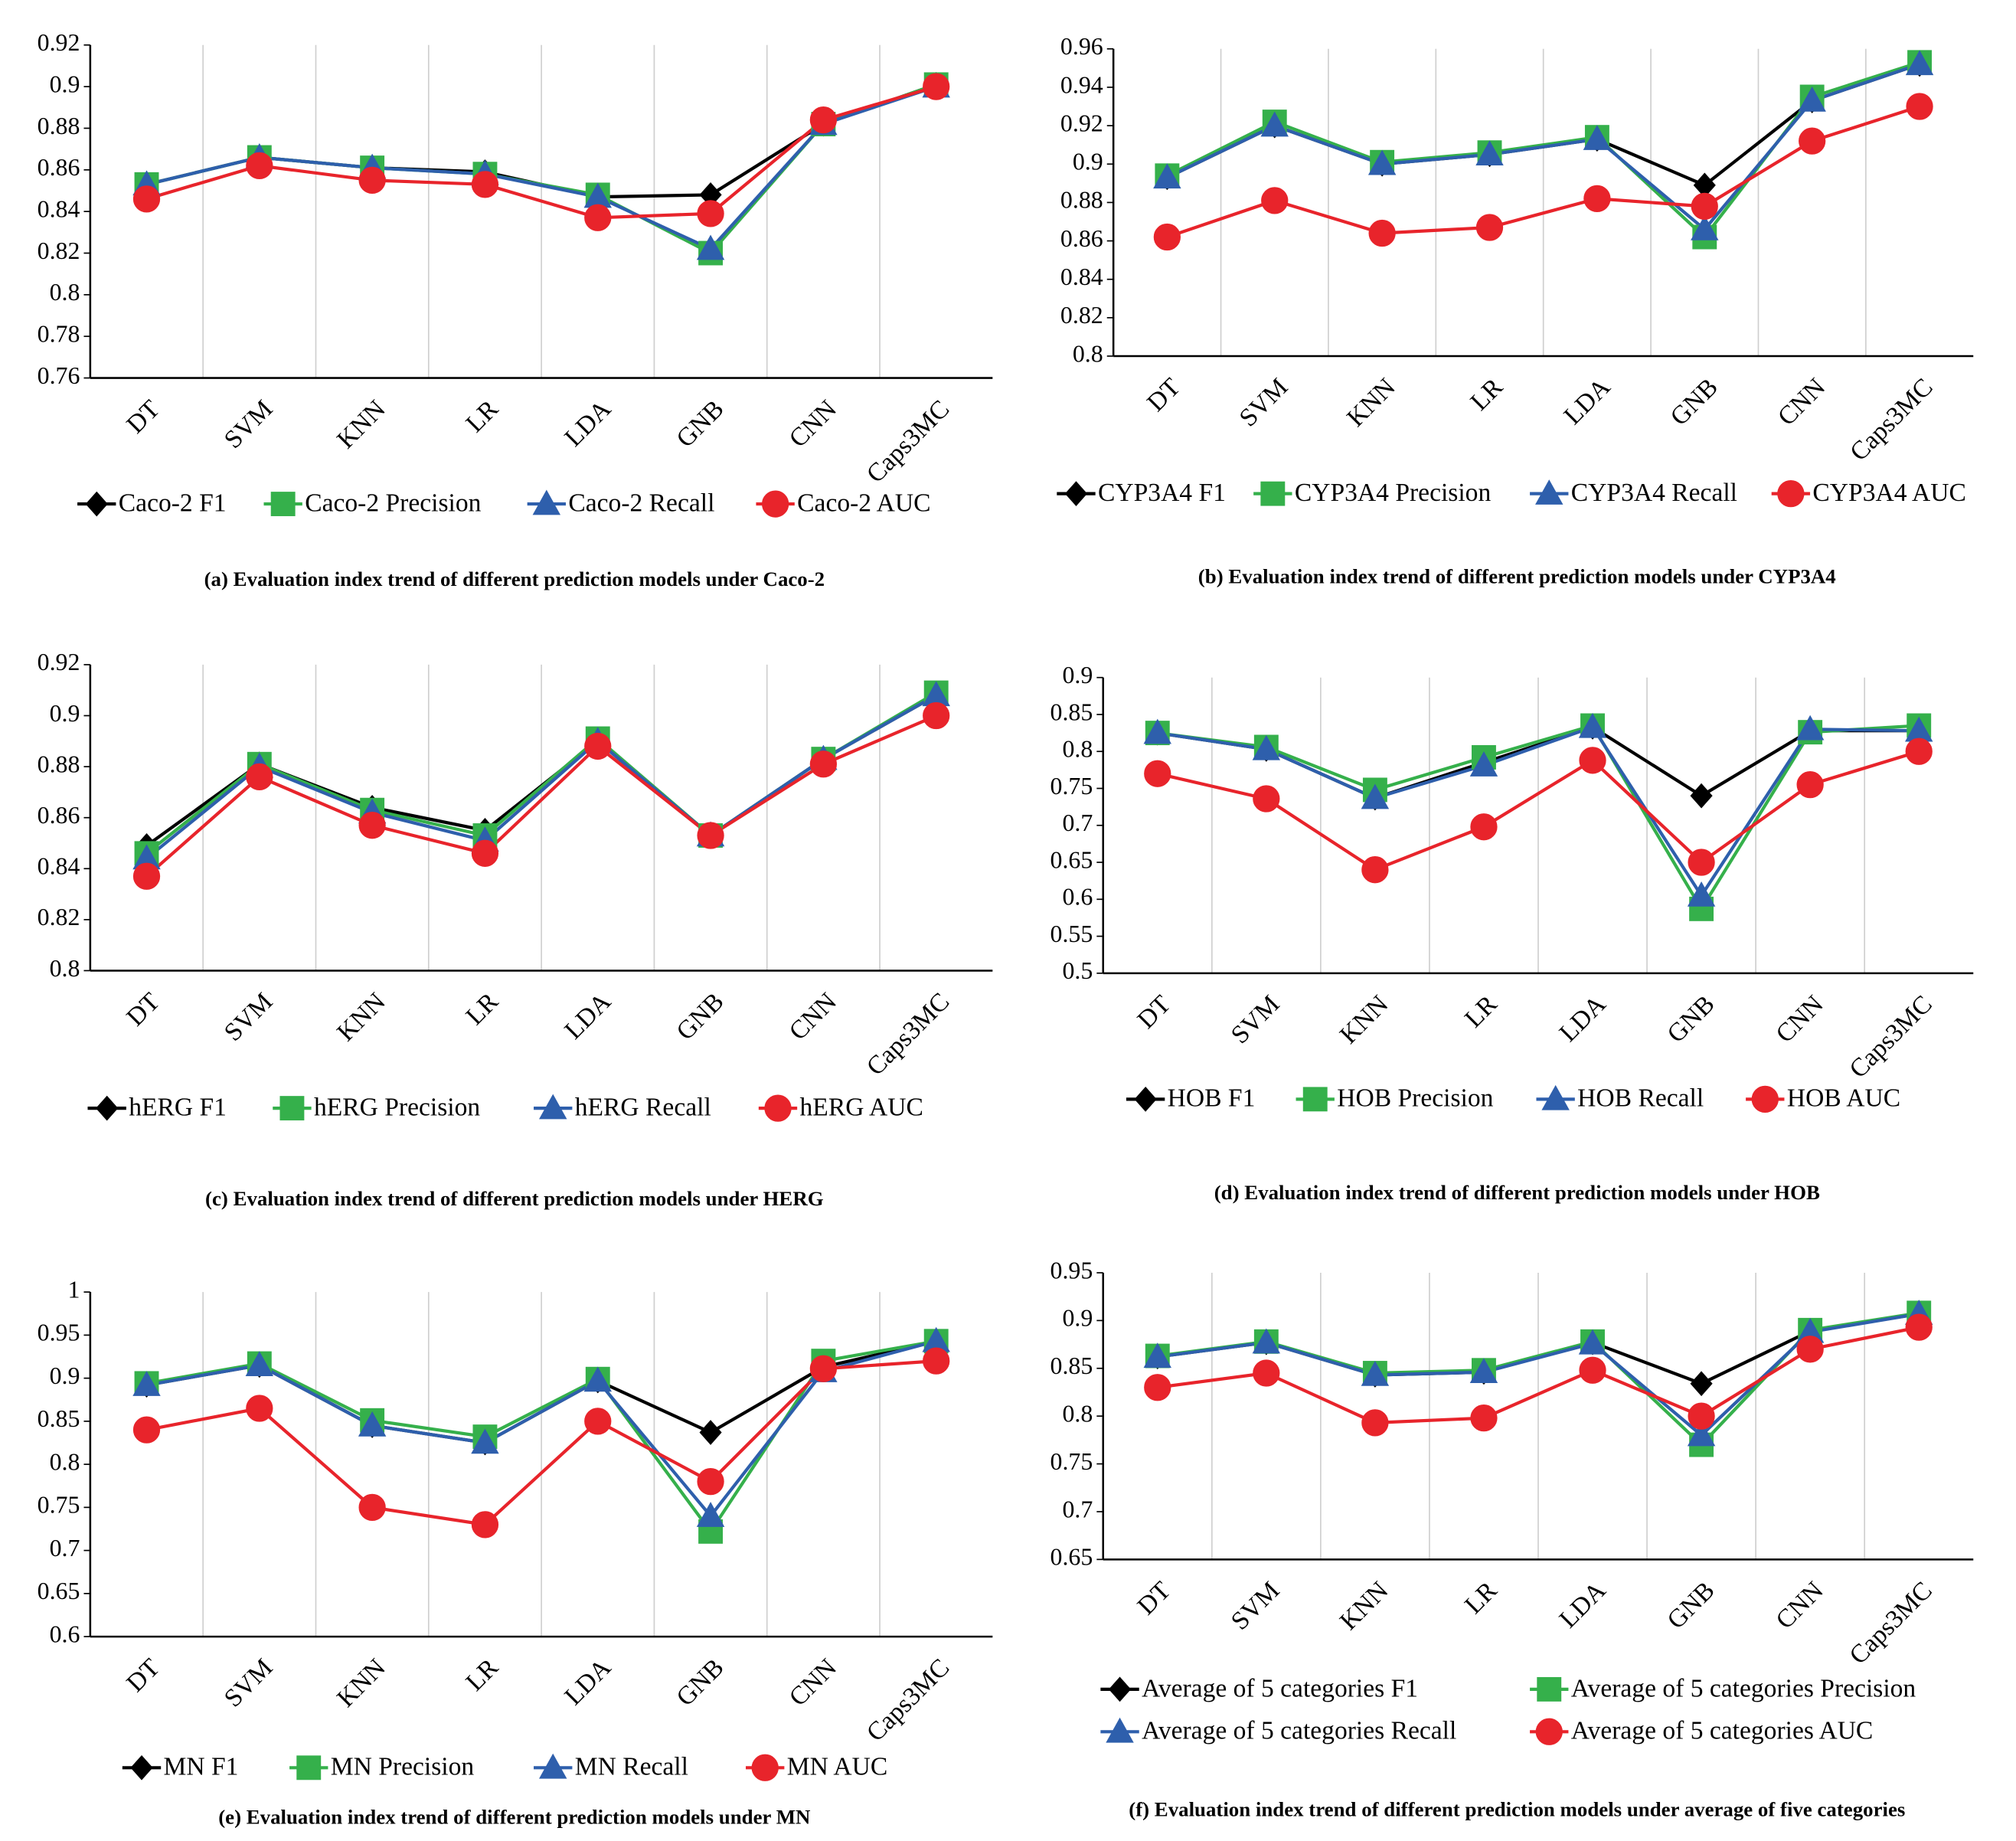  Describe the element at coordinates (59, 42) in the screenshot. I see `y-tick-label: 0.92` at that location.